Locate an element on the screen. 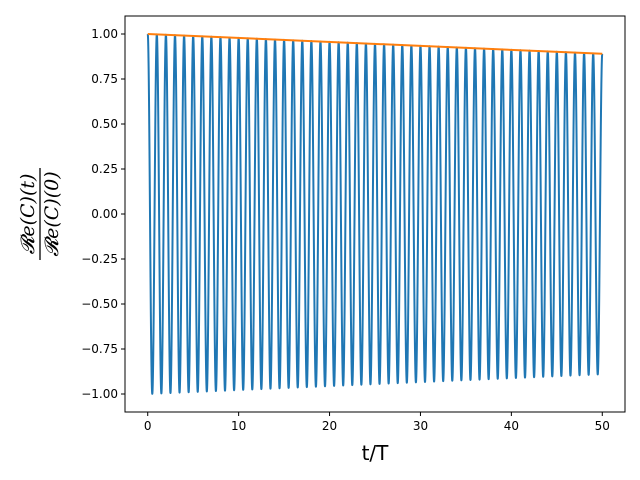  y-axis-label-numerator: 𝓡e(C)(t) is located at coordinates (28, 214).